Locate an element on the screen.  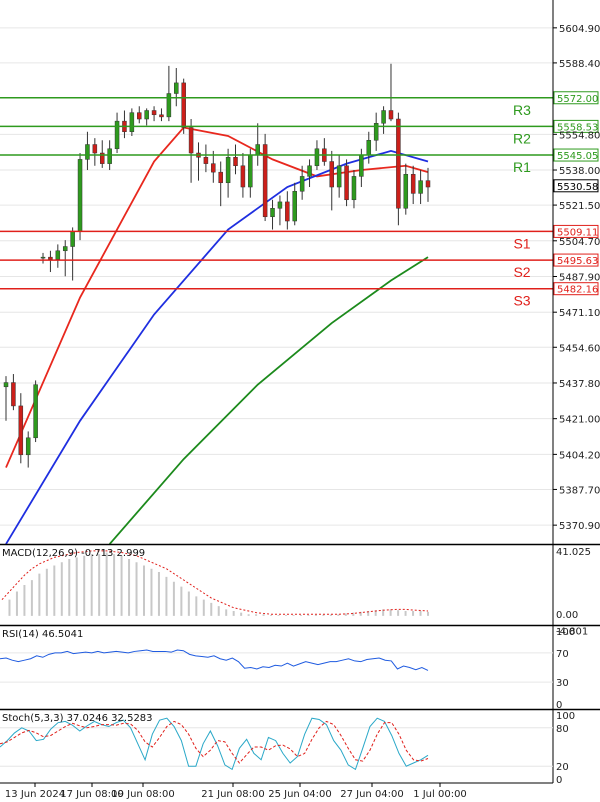
x-tick-label: 27 Jun 04:00 is located at coordinates (372, 794).